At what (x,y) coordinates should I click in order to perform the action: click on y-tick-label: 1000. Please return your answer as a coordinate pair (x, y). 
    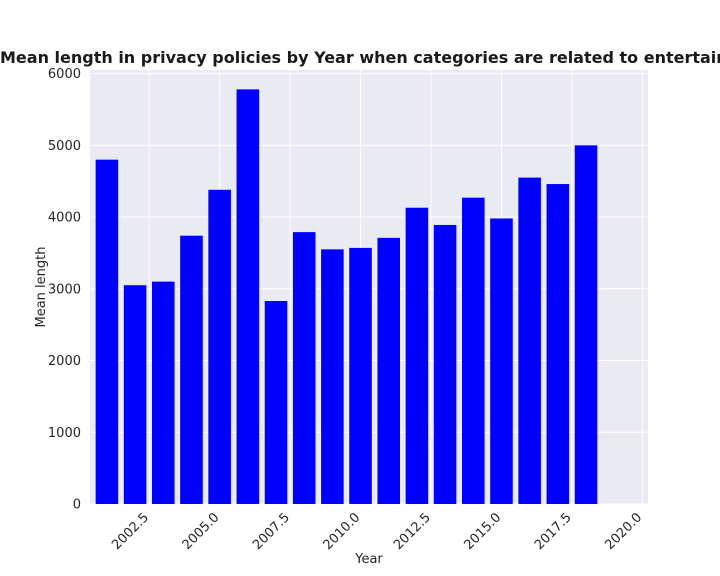
    Looking at the image, I should click on (64, 433).